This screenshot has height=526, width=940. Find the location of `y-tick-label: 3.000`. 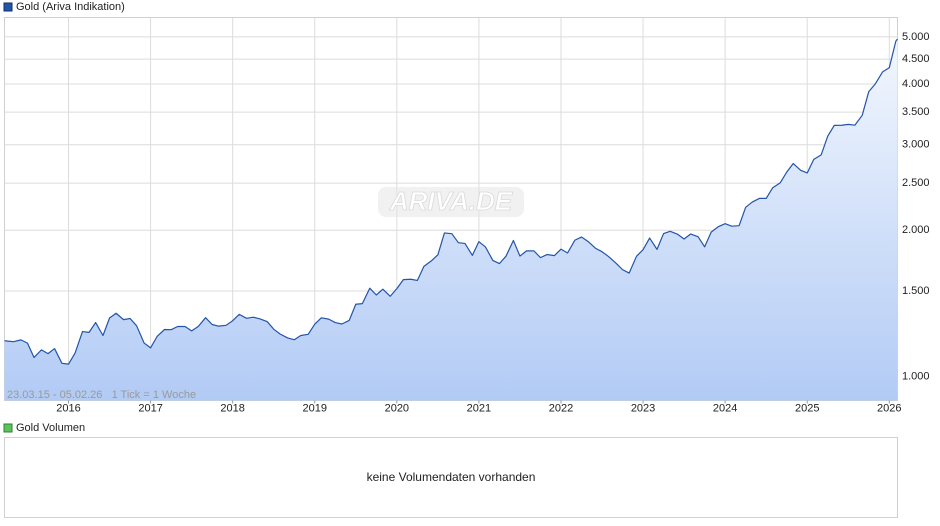

y-tick-label: 3.000 is located at coordinates (916, 145).